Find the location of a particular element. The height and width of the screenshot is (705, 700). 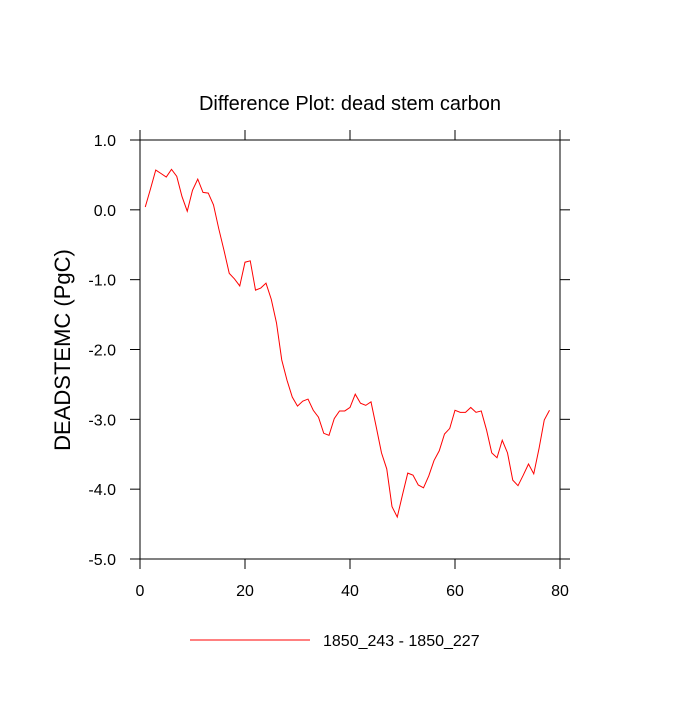

x-tick-label: 60 is located at coordinates (455, 591).